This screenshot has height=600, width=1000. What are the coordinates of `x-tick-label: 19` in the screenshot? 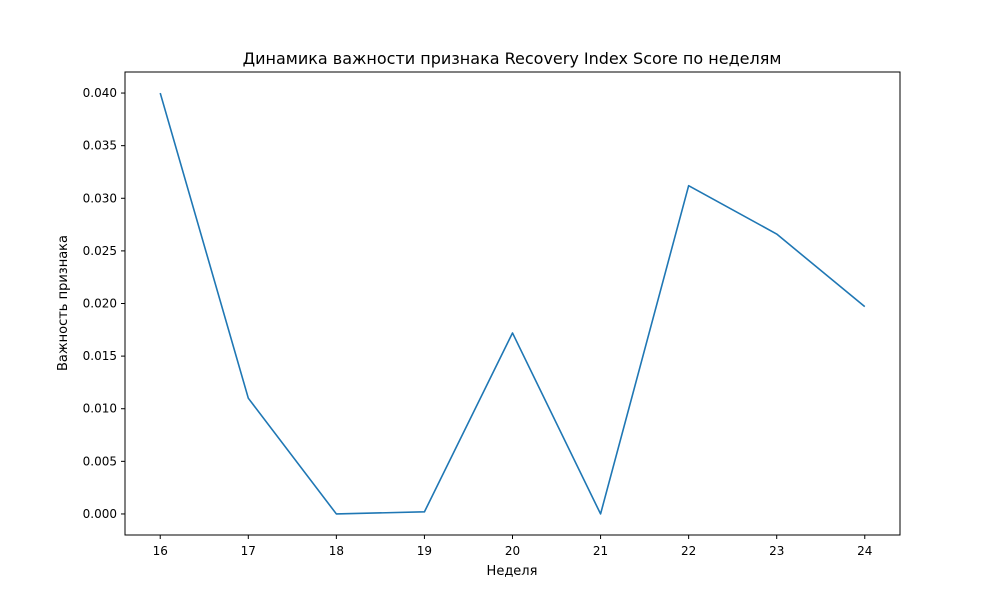 It's located at (424, 551).